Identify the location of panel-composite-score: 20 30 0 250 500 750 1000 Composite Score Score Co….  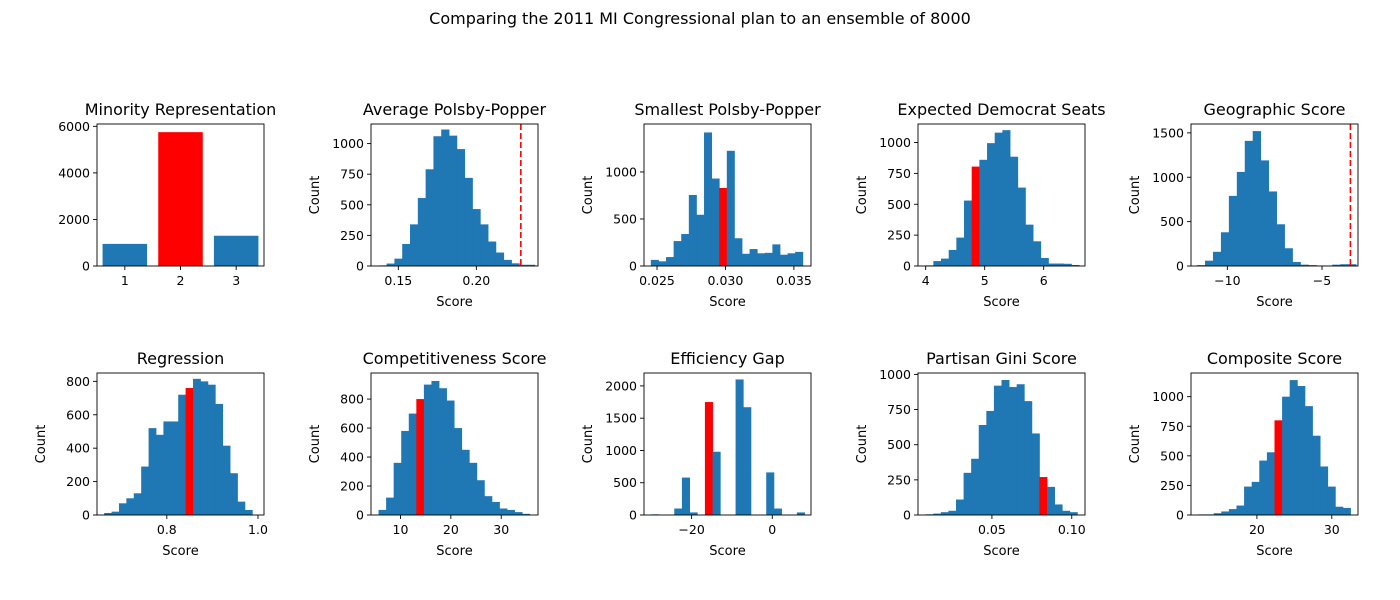
(1243, 454).